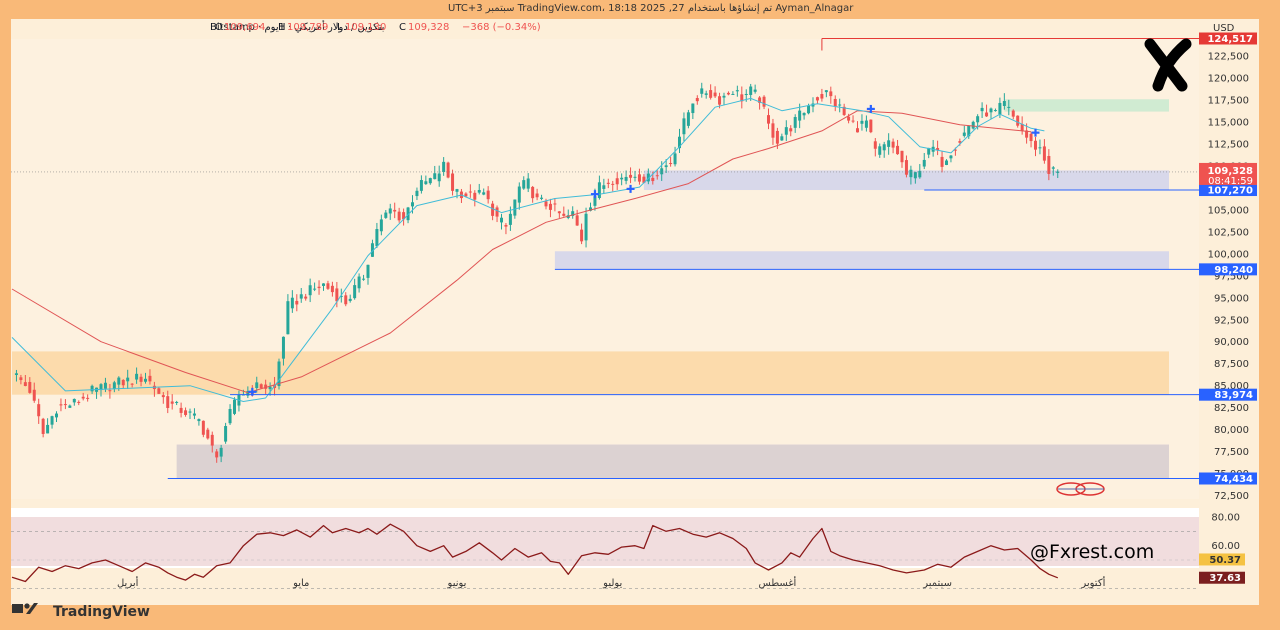  Describe the element at coordinates (1231, 452) in the screenshot. I see `y-tick-label: 77,500` at that location.